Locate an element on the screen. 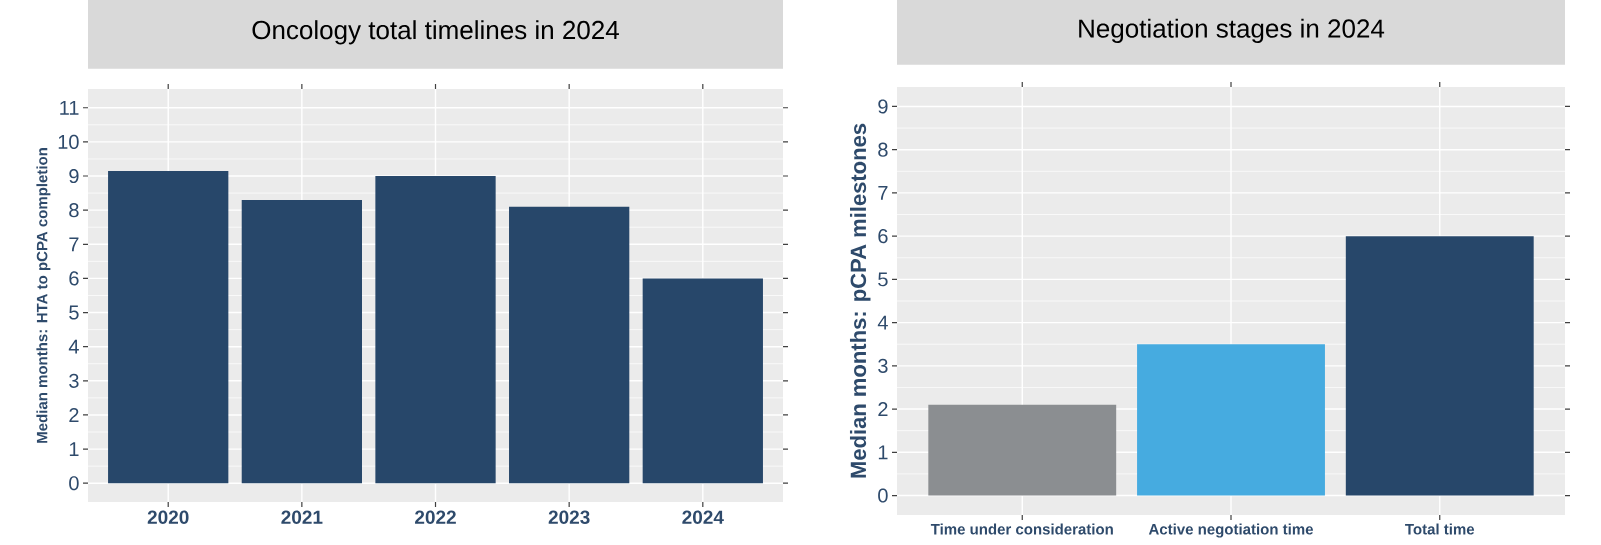 The image size is (1601, 545). x-tick-label: 2020 is located at coordinates (168, 517).